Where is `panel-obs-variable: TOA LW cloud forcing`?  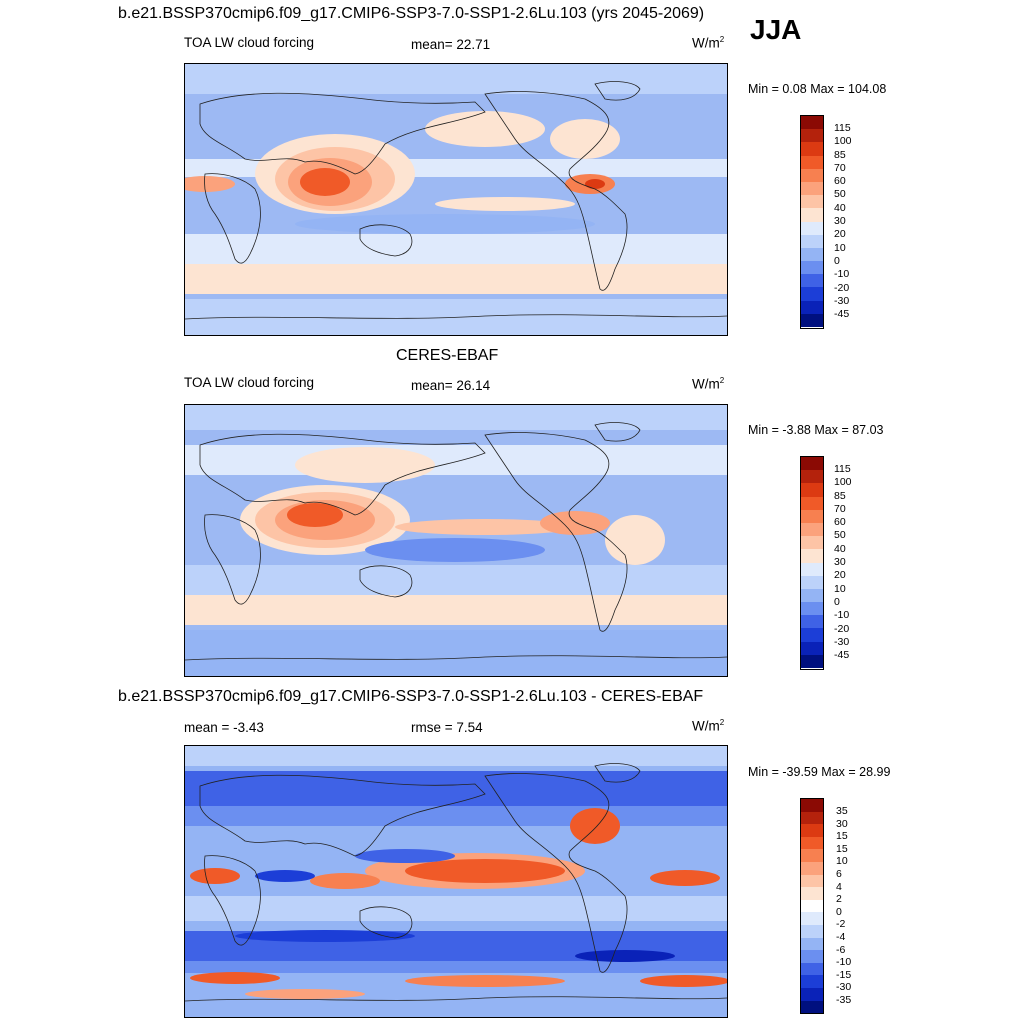 panel-obs-variable: TOA LW cloud forcing is located at coordinates (249, 382).